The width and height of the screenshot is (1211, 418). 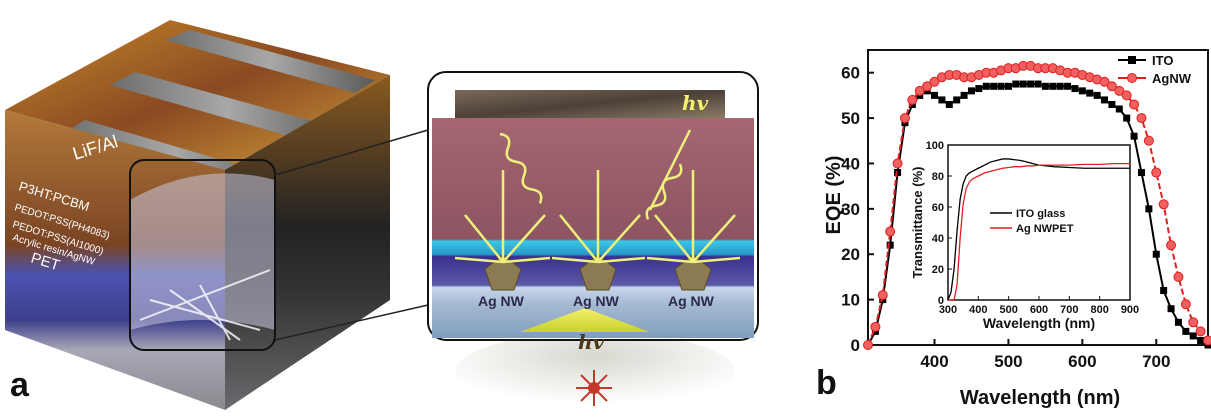 I want to click on nanowire-cross-sections, so click(x=598, y=272).